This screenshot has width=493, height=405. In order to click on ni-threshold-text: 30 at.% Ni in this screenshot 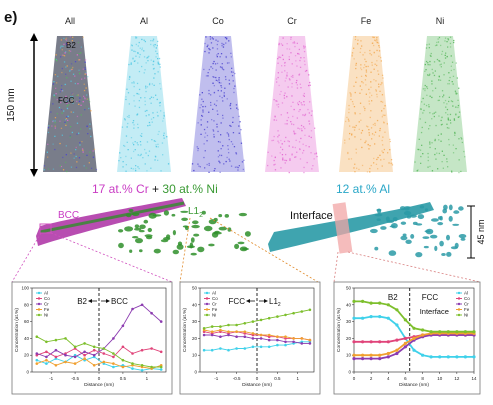, I will do `click(189, 189)`.